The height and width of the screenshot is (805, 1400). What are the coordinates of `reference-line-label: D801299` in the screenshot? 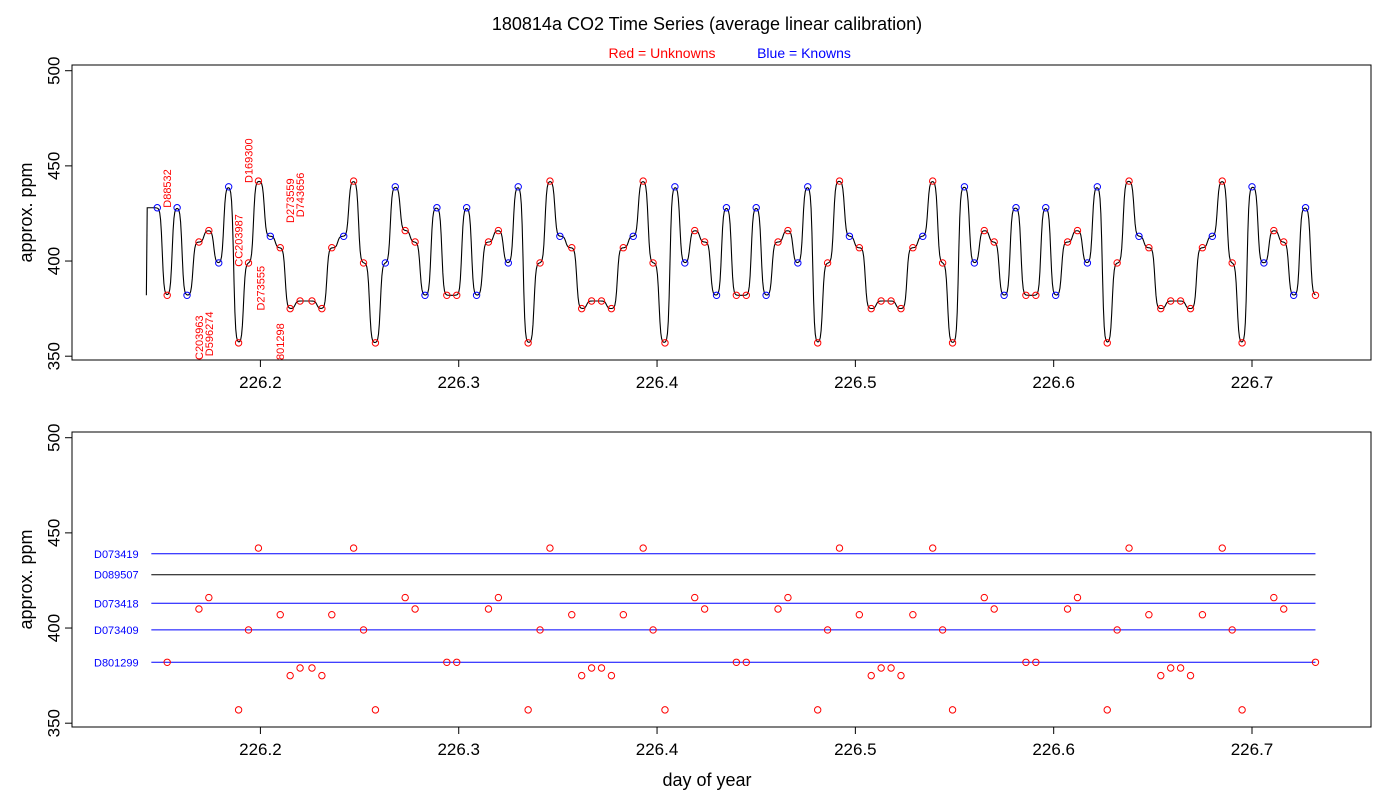 It's located at (116, 663).